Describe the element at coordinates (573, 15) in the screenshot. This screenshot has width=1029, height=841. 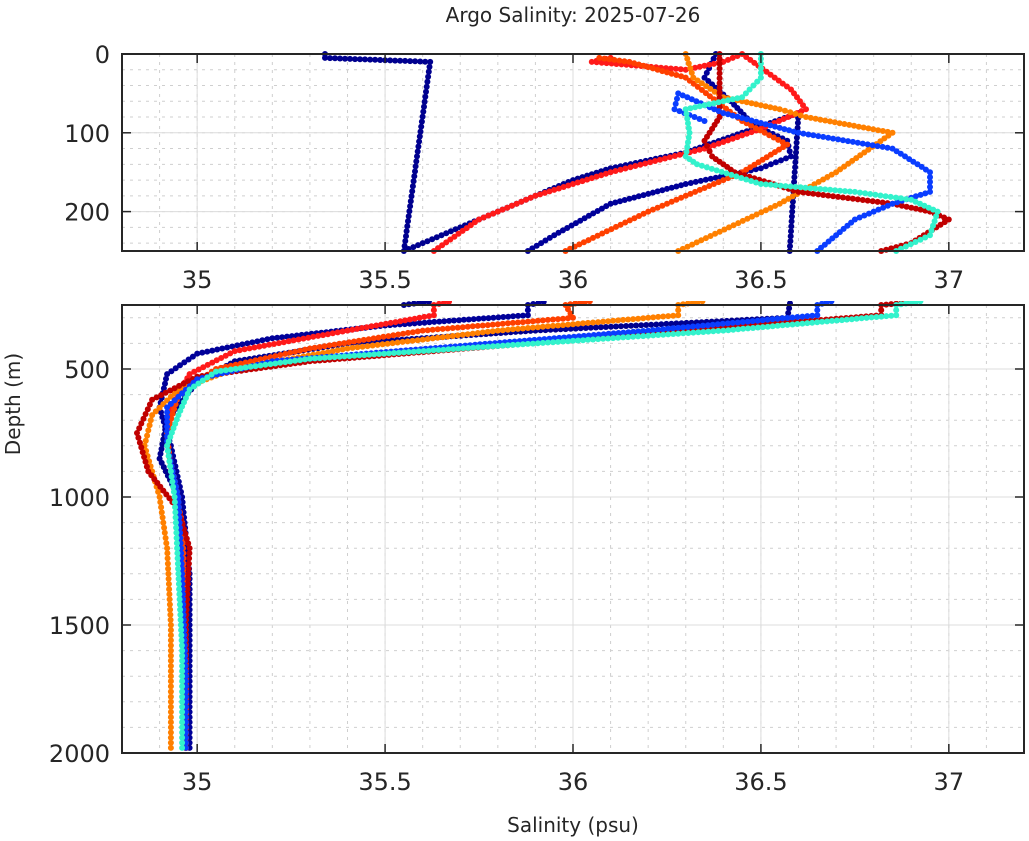
I see `chart-title: Argo Salinity: 2025-07-26` at that location.